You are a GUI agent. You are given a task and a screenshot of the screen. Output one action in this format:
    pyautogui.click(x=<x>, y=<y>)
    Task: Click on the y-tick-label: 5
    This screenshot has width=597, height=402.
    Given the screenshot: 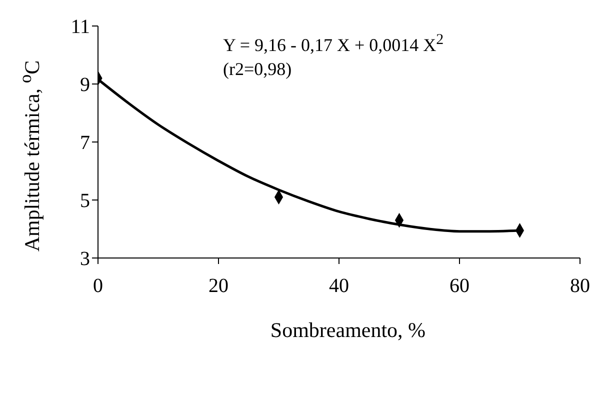 What is the action you would take?
    pyautogui.click(x=85, y=201)
    